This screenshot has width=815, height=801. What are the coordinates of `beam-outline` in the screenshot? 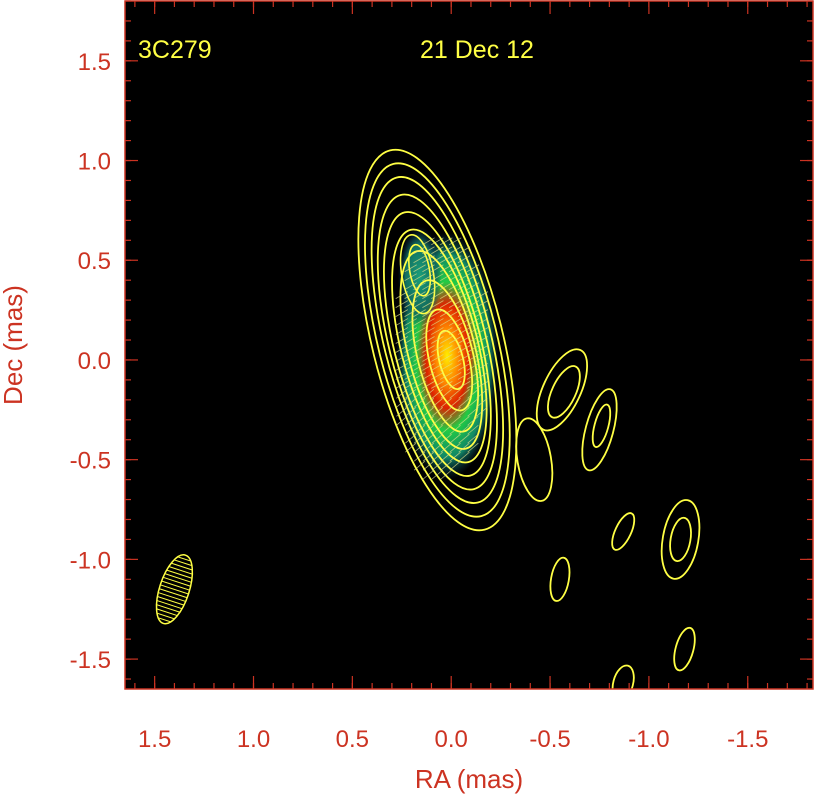 It's located at (174, 589).